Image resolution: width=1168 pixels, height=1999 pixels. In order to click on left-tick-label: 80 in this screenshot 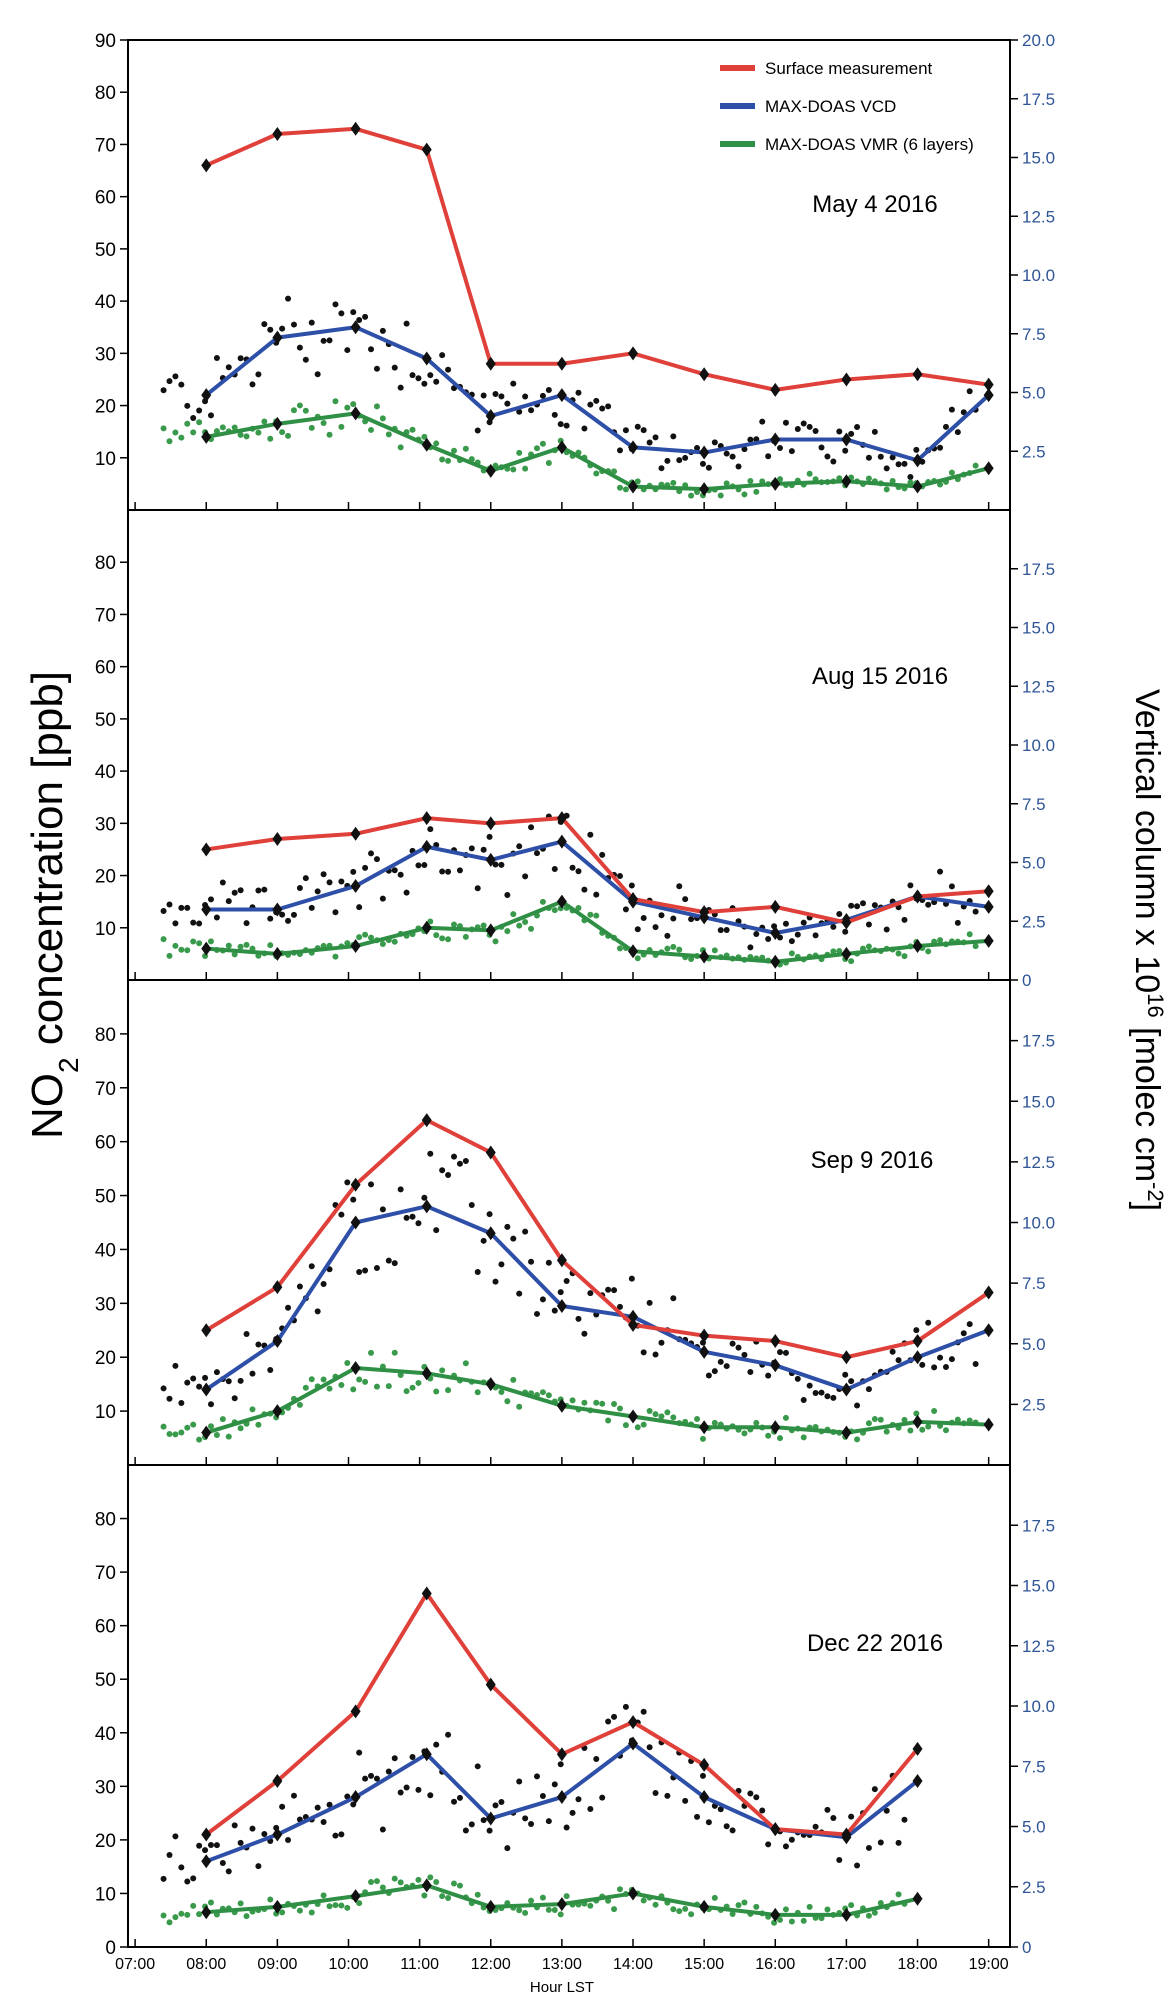, I will do `click(105, 563)`.